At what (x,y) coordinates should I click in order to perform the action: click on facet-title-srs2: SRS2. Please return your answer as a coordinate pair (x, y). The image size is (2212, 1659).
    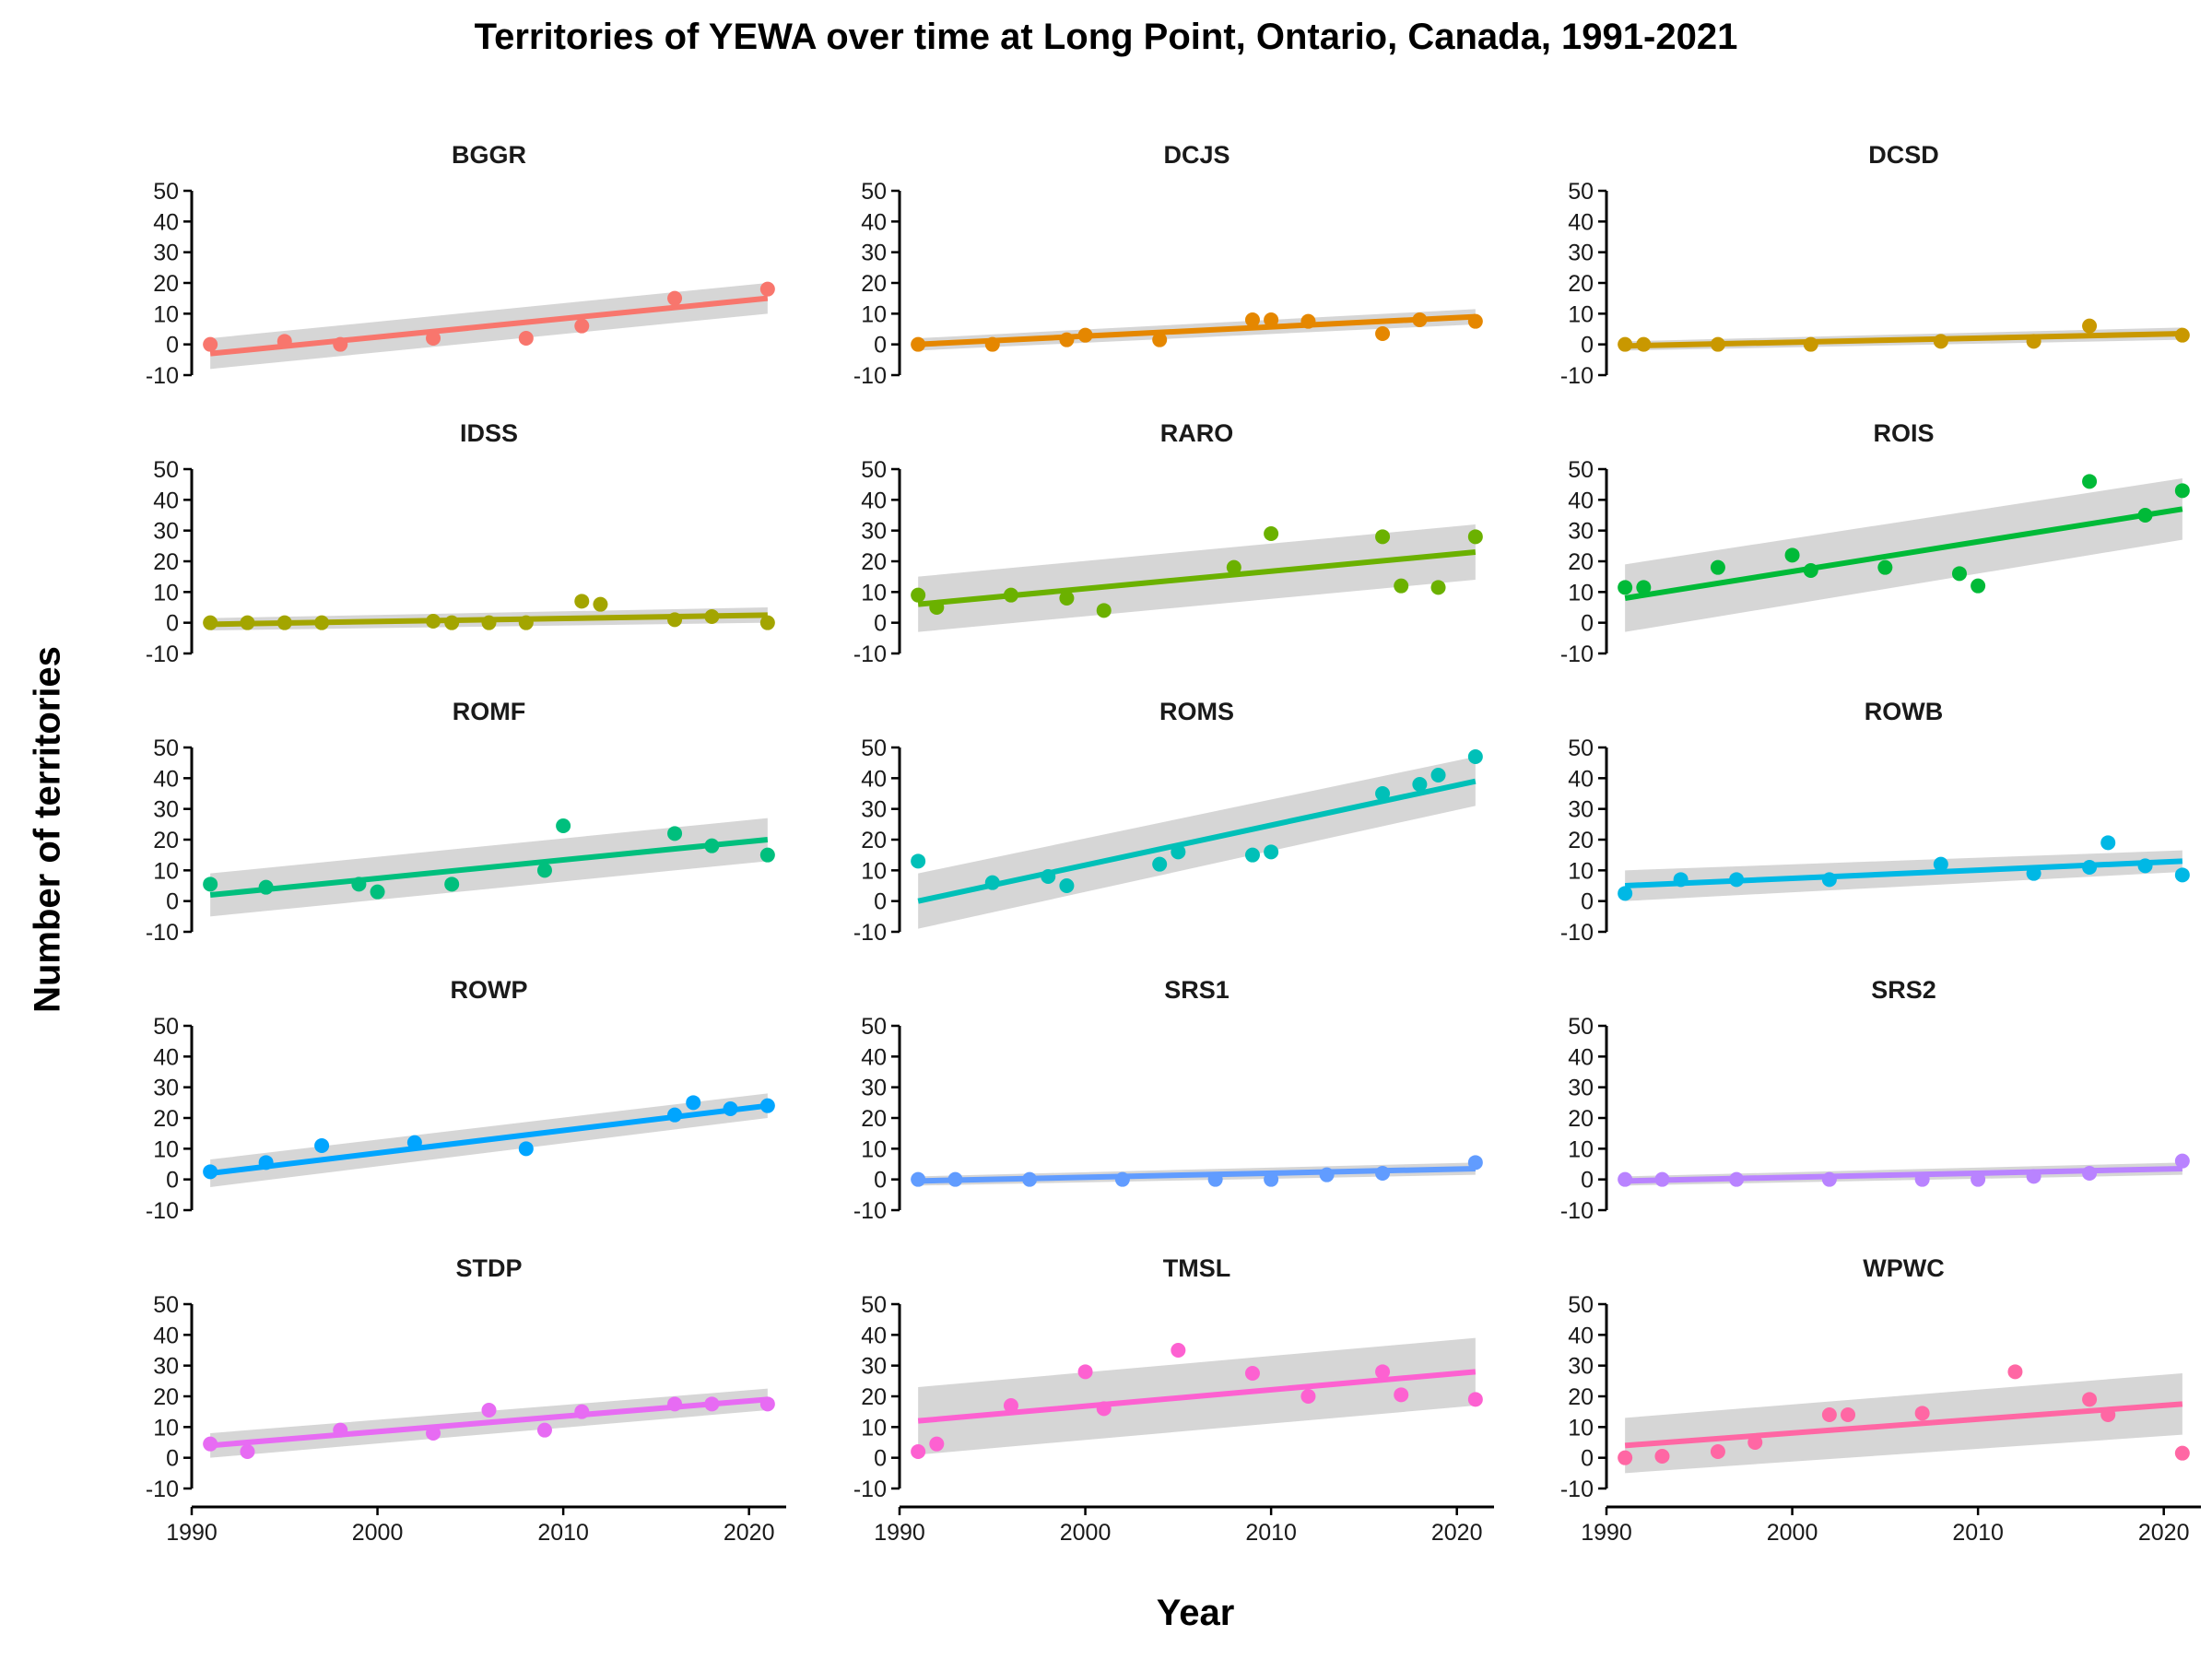
    Looking at the image, I should click on (1903, 990).